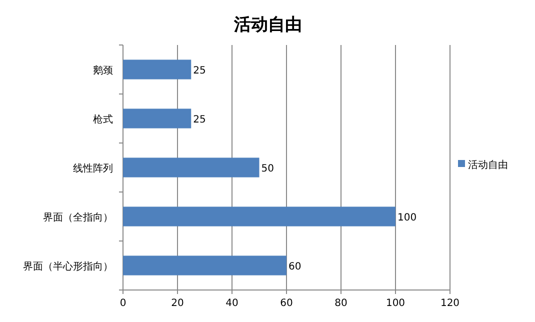 The height and width of the screenshot is (322, 535). I want to click on y-tick-label: 界面（半心形指向）, so click(68, 266).